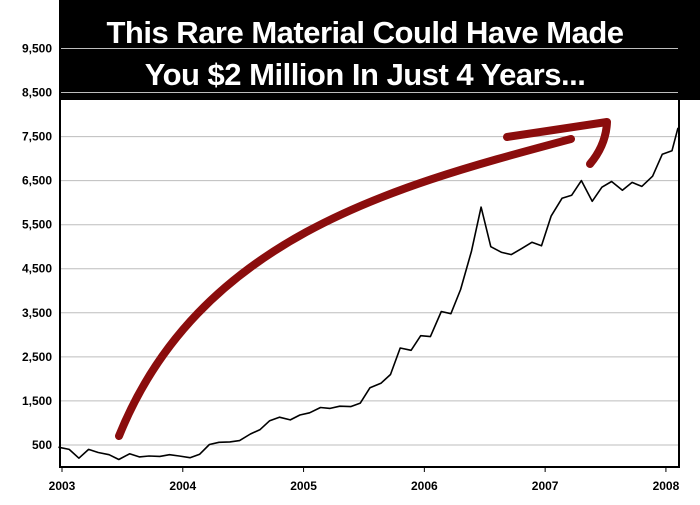 Image resolution: width=700 pixels, height=505 pixels. Describe the element at coordinates (62, 486) in the screenshot. I see `x-tick-label: 2003` at that location.